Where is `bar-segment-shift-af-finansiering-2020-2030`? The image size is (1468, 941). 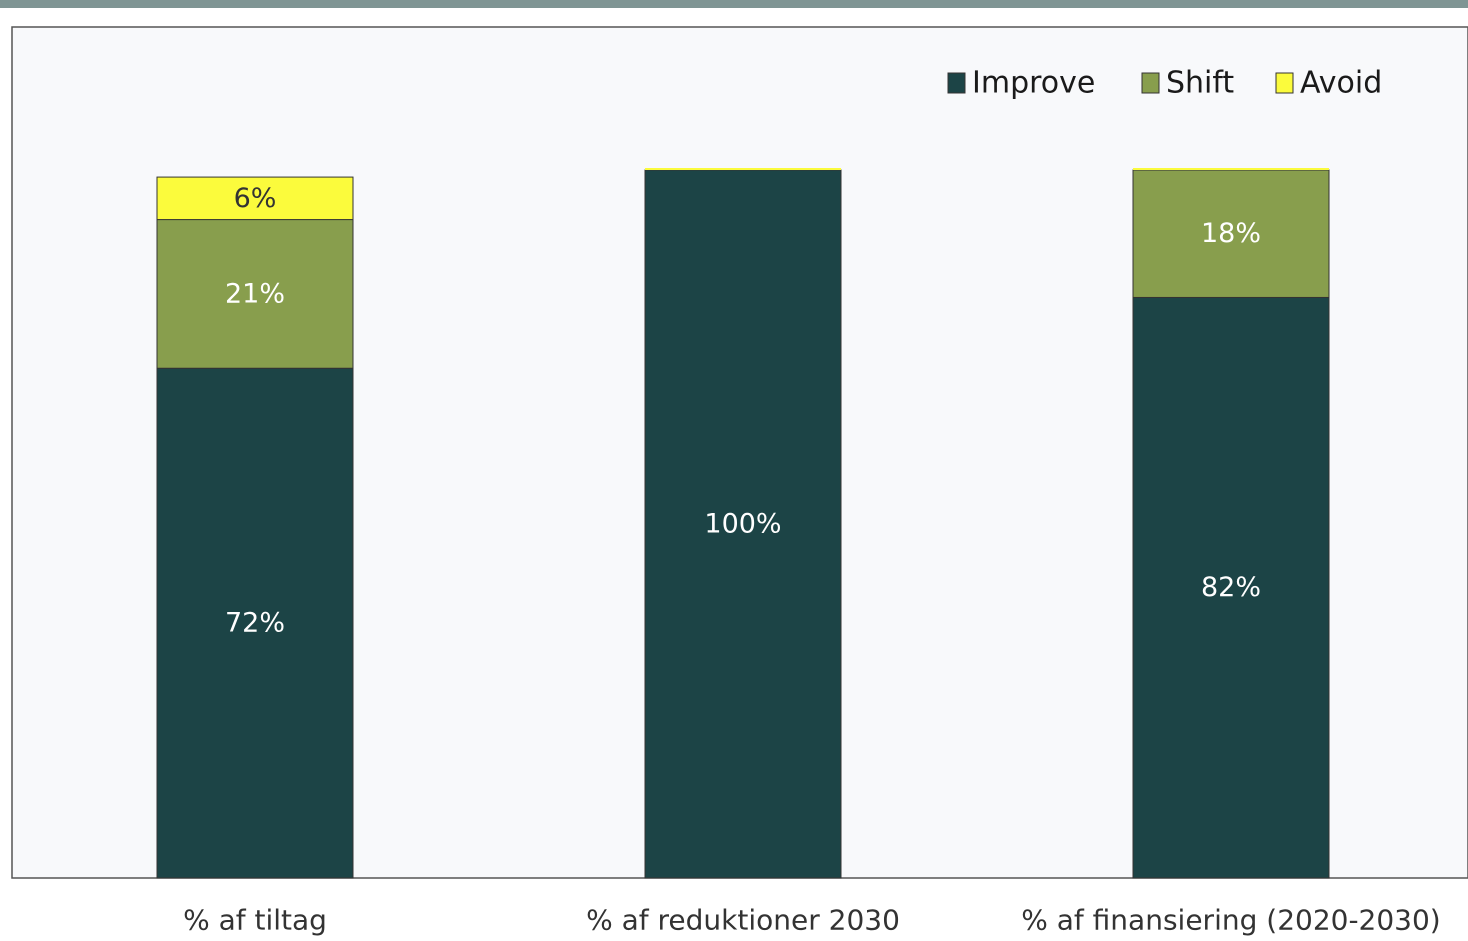
bar-segment-shift-af-finansiering-2020-2030 is located at coordinates (1231, 233).